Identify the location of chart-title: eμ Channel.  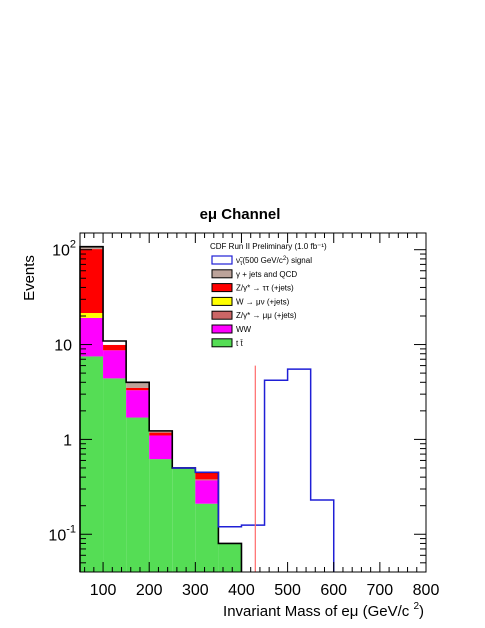
(240, 214).